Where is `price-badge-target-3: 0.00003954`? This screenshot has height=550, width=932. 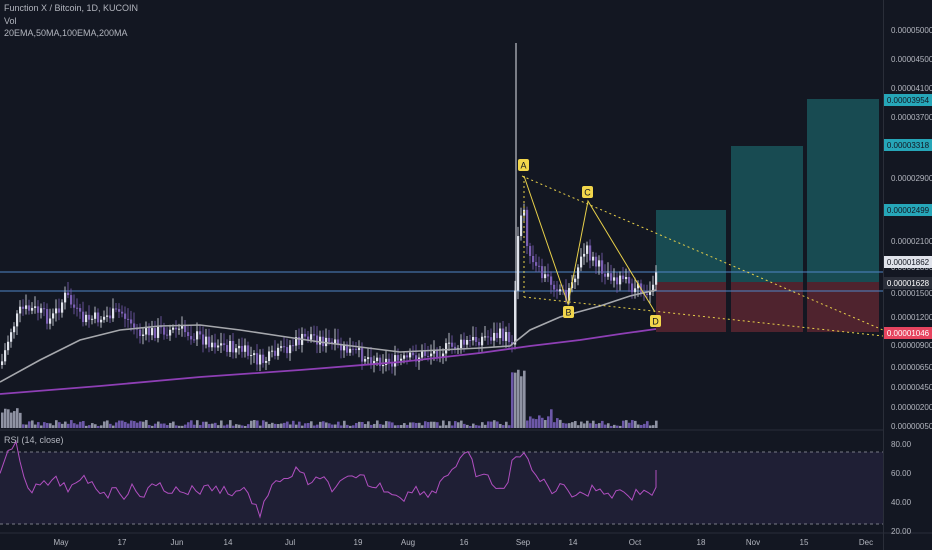
price-badge-target-3: 0.00003954 is located at coordinates (908, 100).